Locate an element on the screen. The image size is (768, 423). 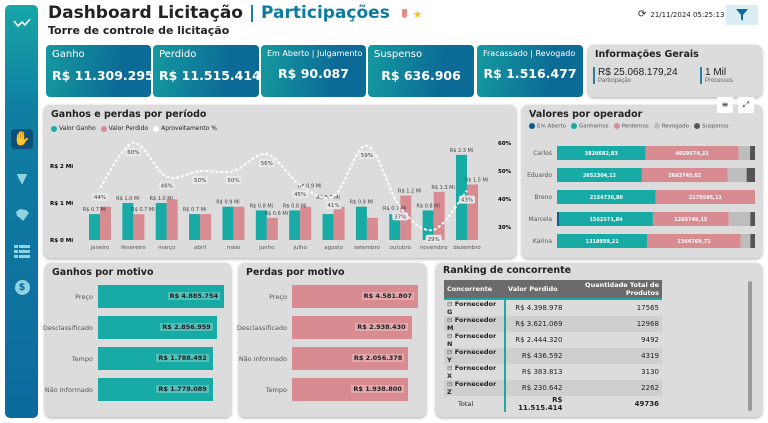
table-row: ⊟ Fornecedor Z R$ 230.642 2262 is located at coordinates (553, 388).